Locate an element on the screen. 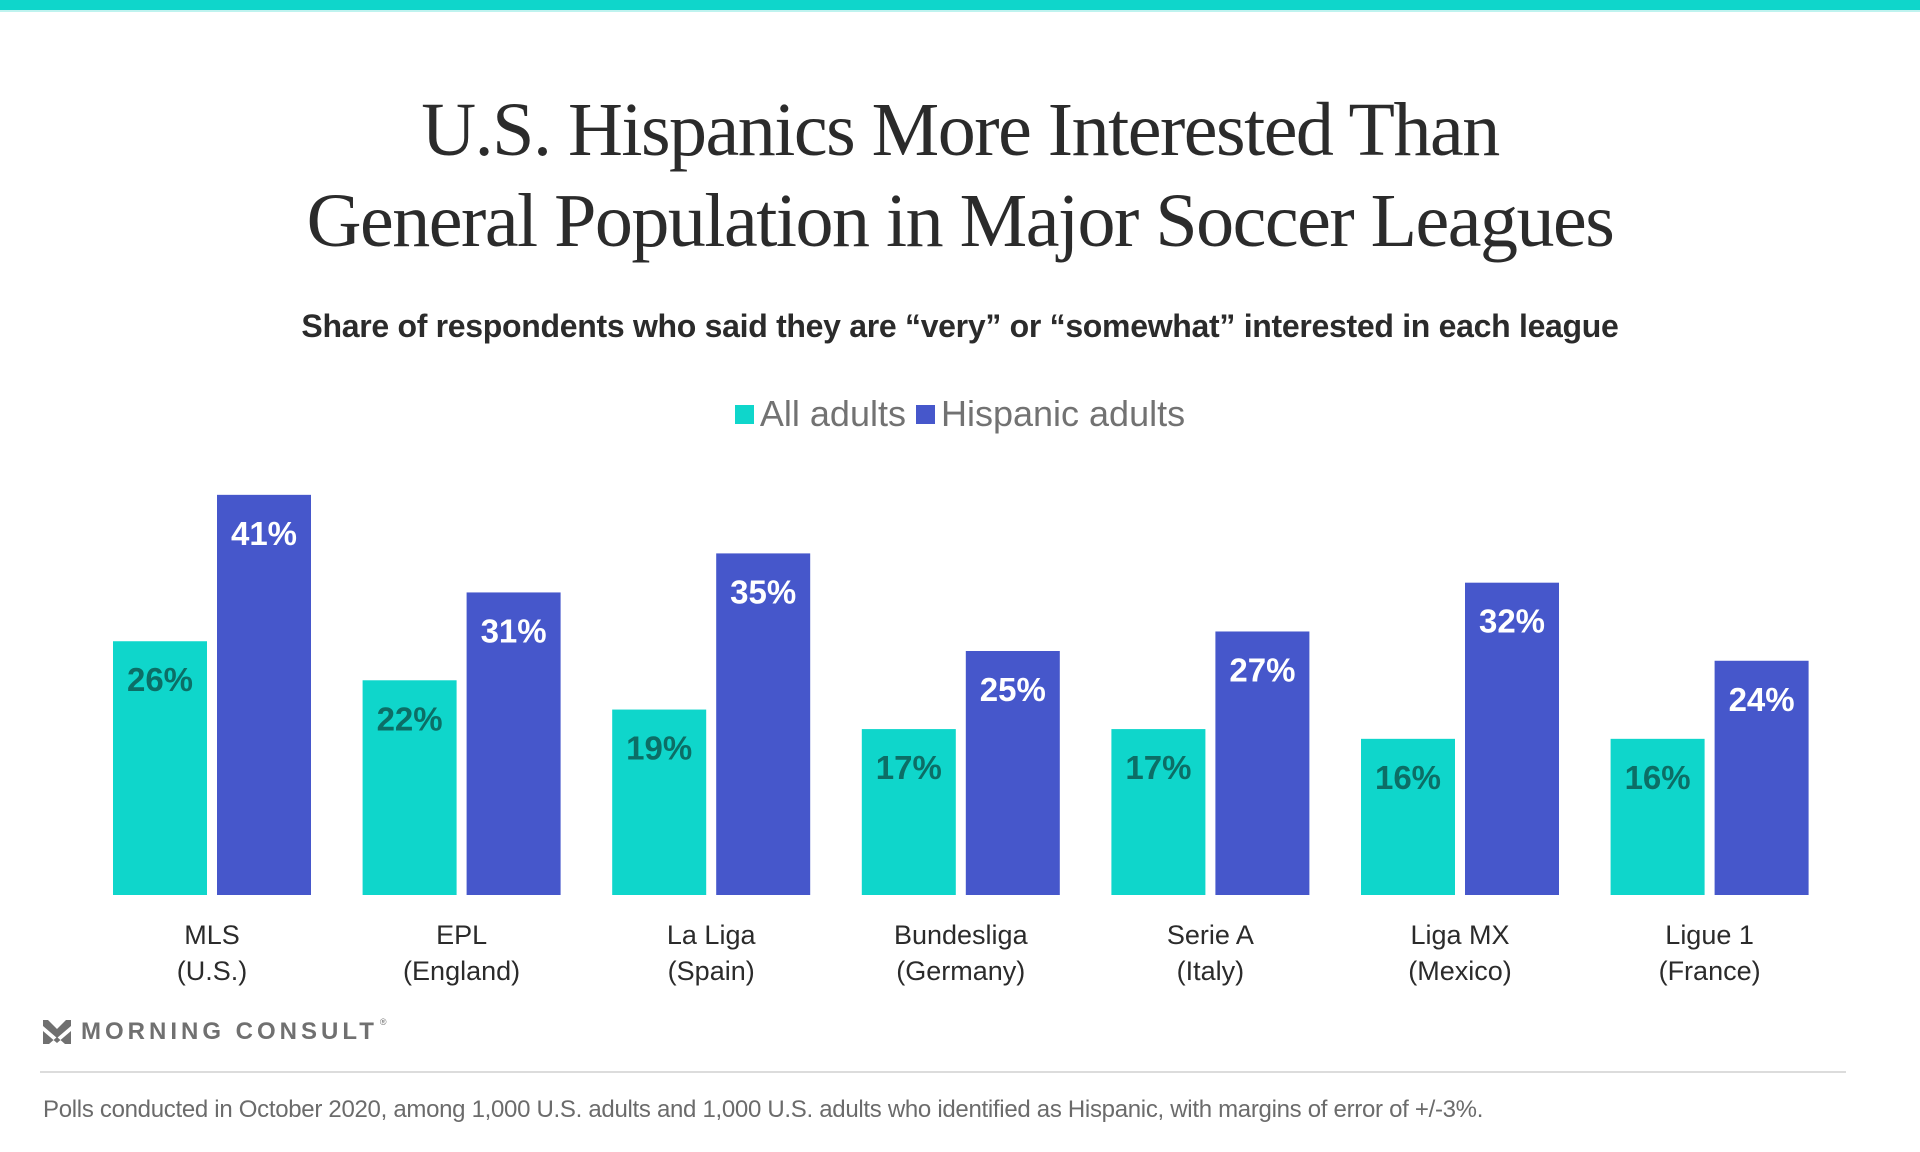 The image size is (1920, 1152). legend-item-all-adults: All adults is located at coordinates (820, 414).